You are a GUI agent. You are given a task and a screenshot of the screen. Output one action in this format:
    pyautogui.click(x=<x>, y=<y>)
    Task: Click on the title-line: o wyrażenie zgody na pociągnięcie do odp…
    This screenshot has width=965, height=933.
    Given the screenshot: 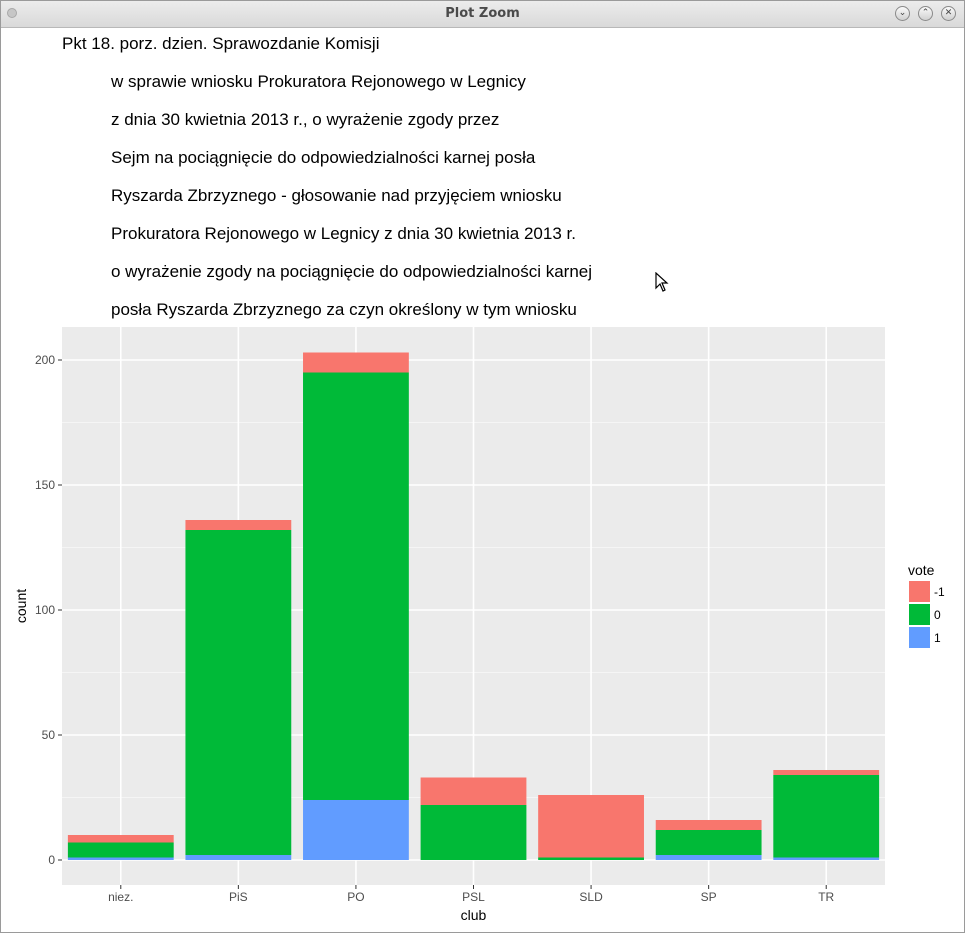 What is the action you would take?
    pyautogui.click(x=352, y=271)
    